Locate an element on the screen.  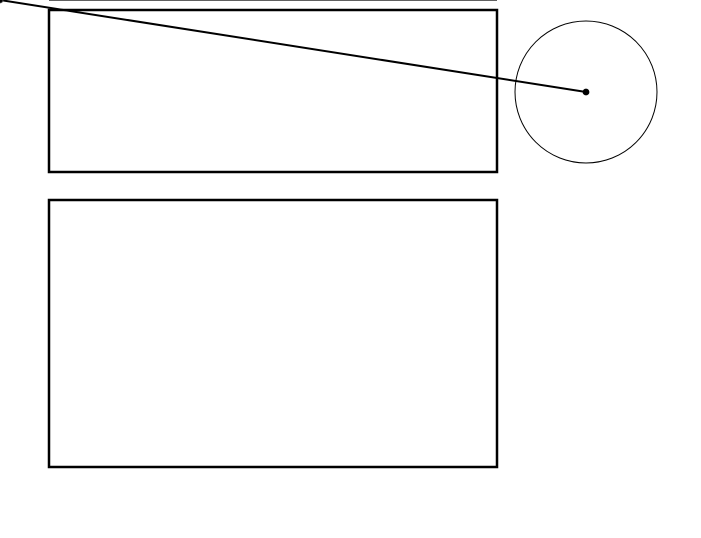
info-row-records is located at coordinates (591, 510).